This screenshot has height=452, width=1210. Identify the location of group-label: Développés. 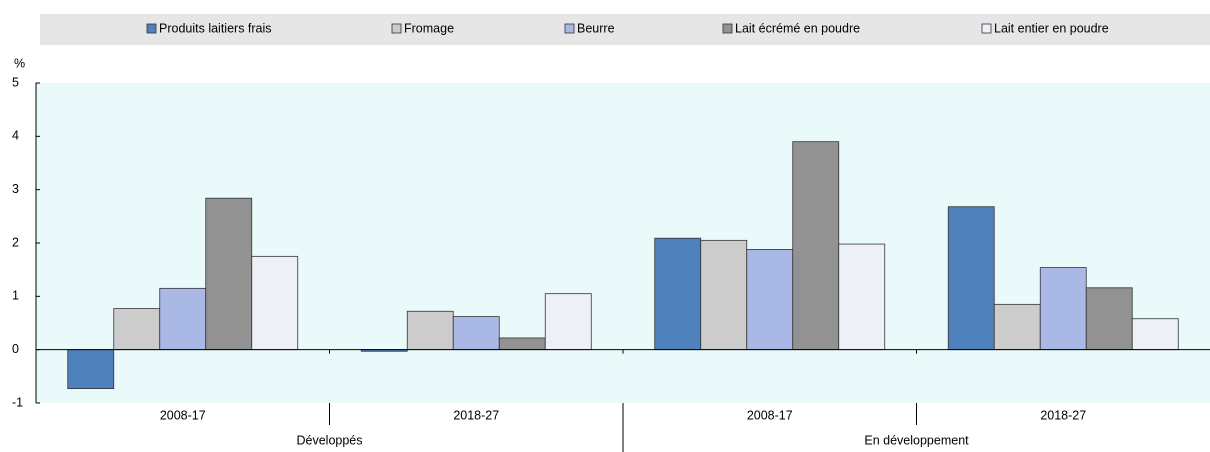
(329, 440).